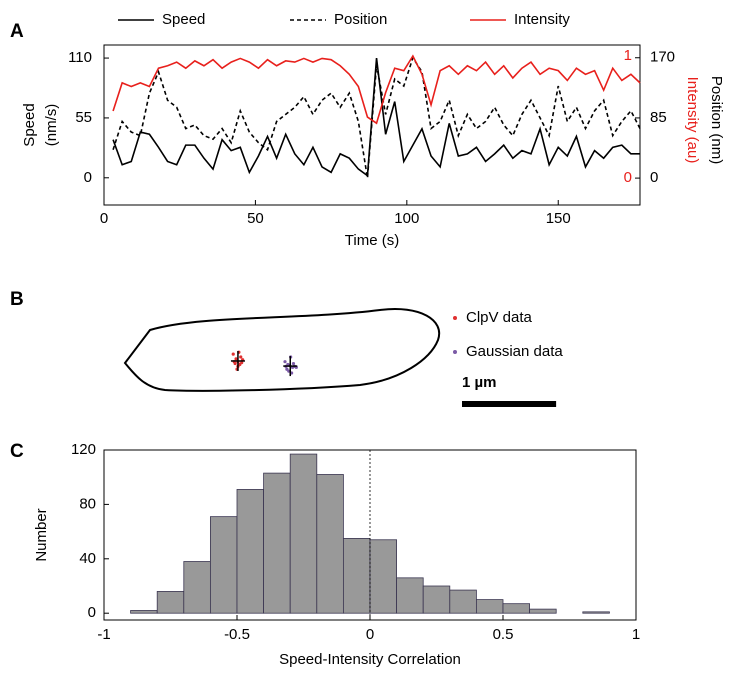 The width and height of the screenshot is (734, 673). Describe the element at coordinates (83, 449) in the screenshot. I see `y-tick-label: 120` at that location.